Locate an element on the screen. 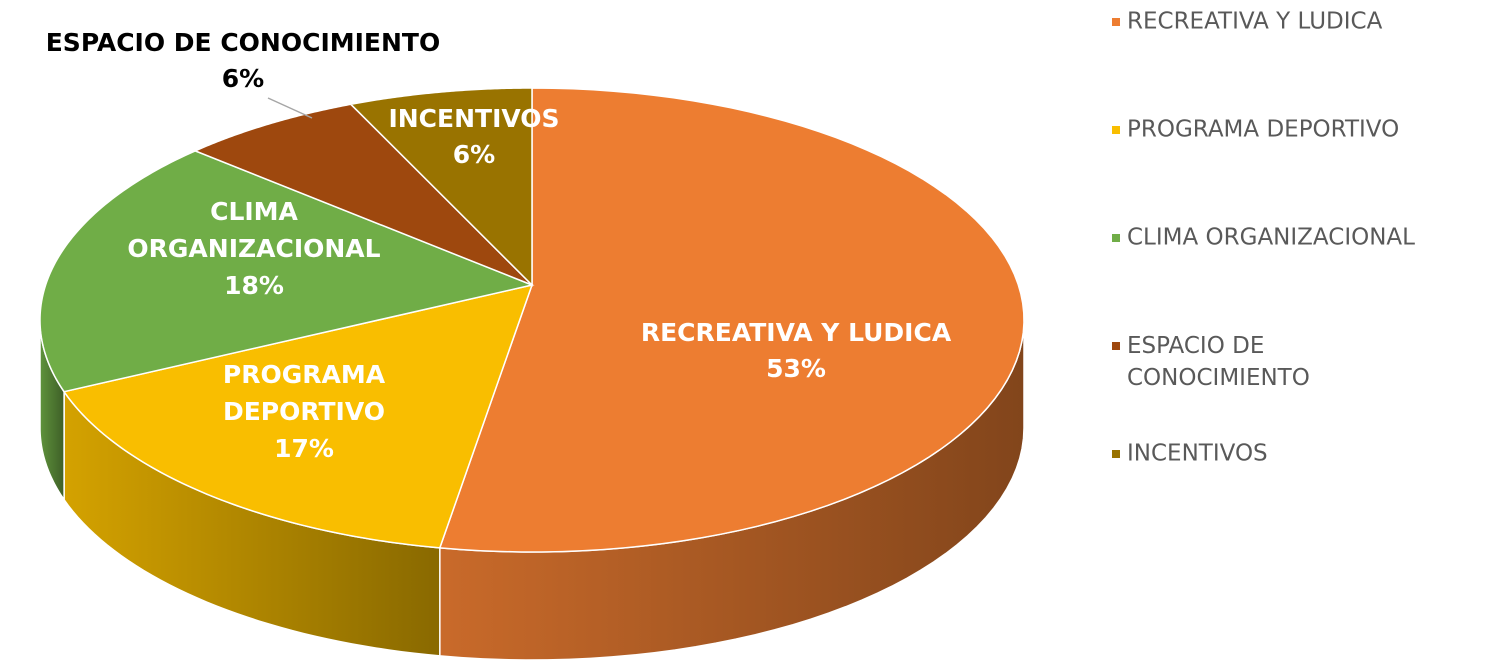 The height and width of the screenshot is (664, 1509). data-label: PROGRAMA DEPORTIVO is located at coordinates (304, 393).